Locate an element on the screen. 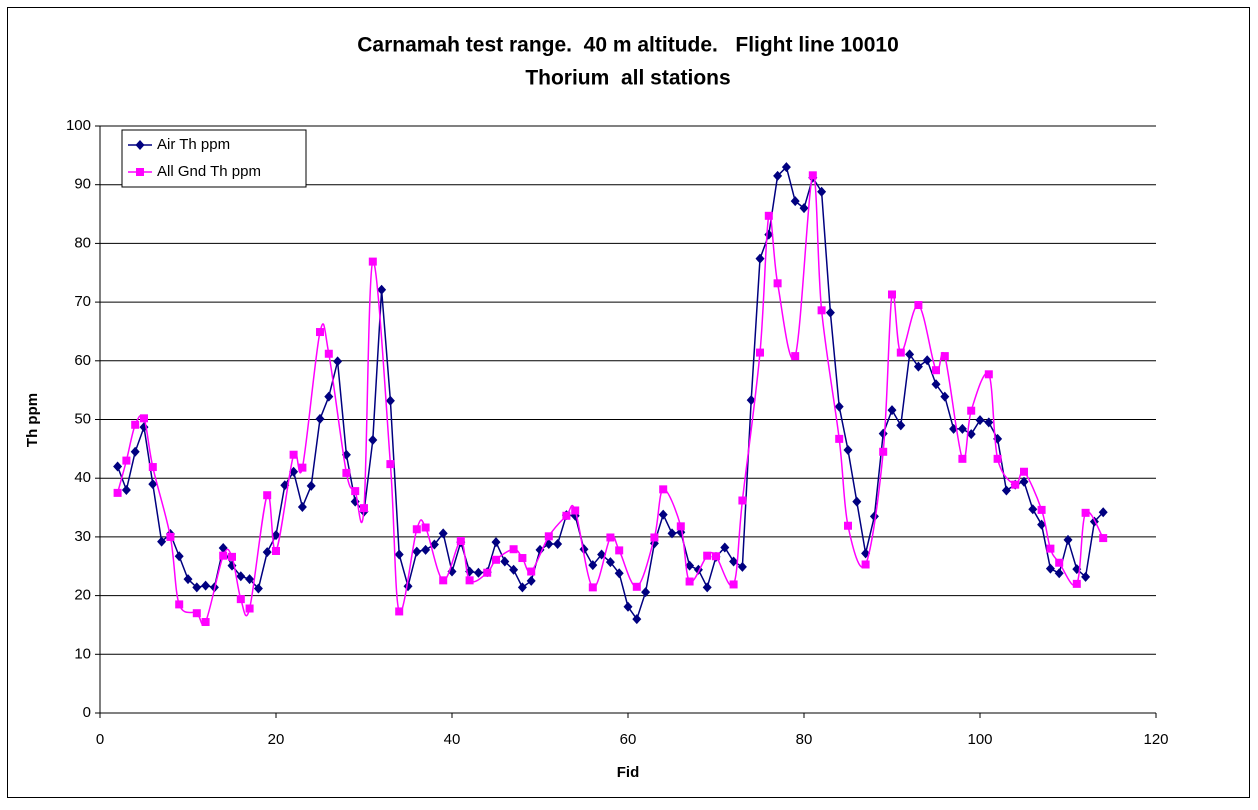 This screenshot has height=810, width=1258. y-tick-label: 100 is located at coordinates (78, 125).